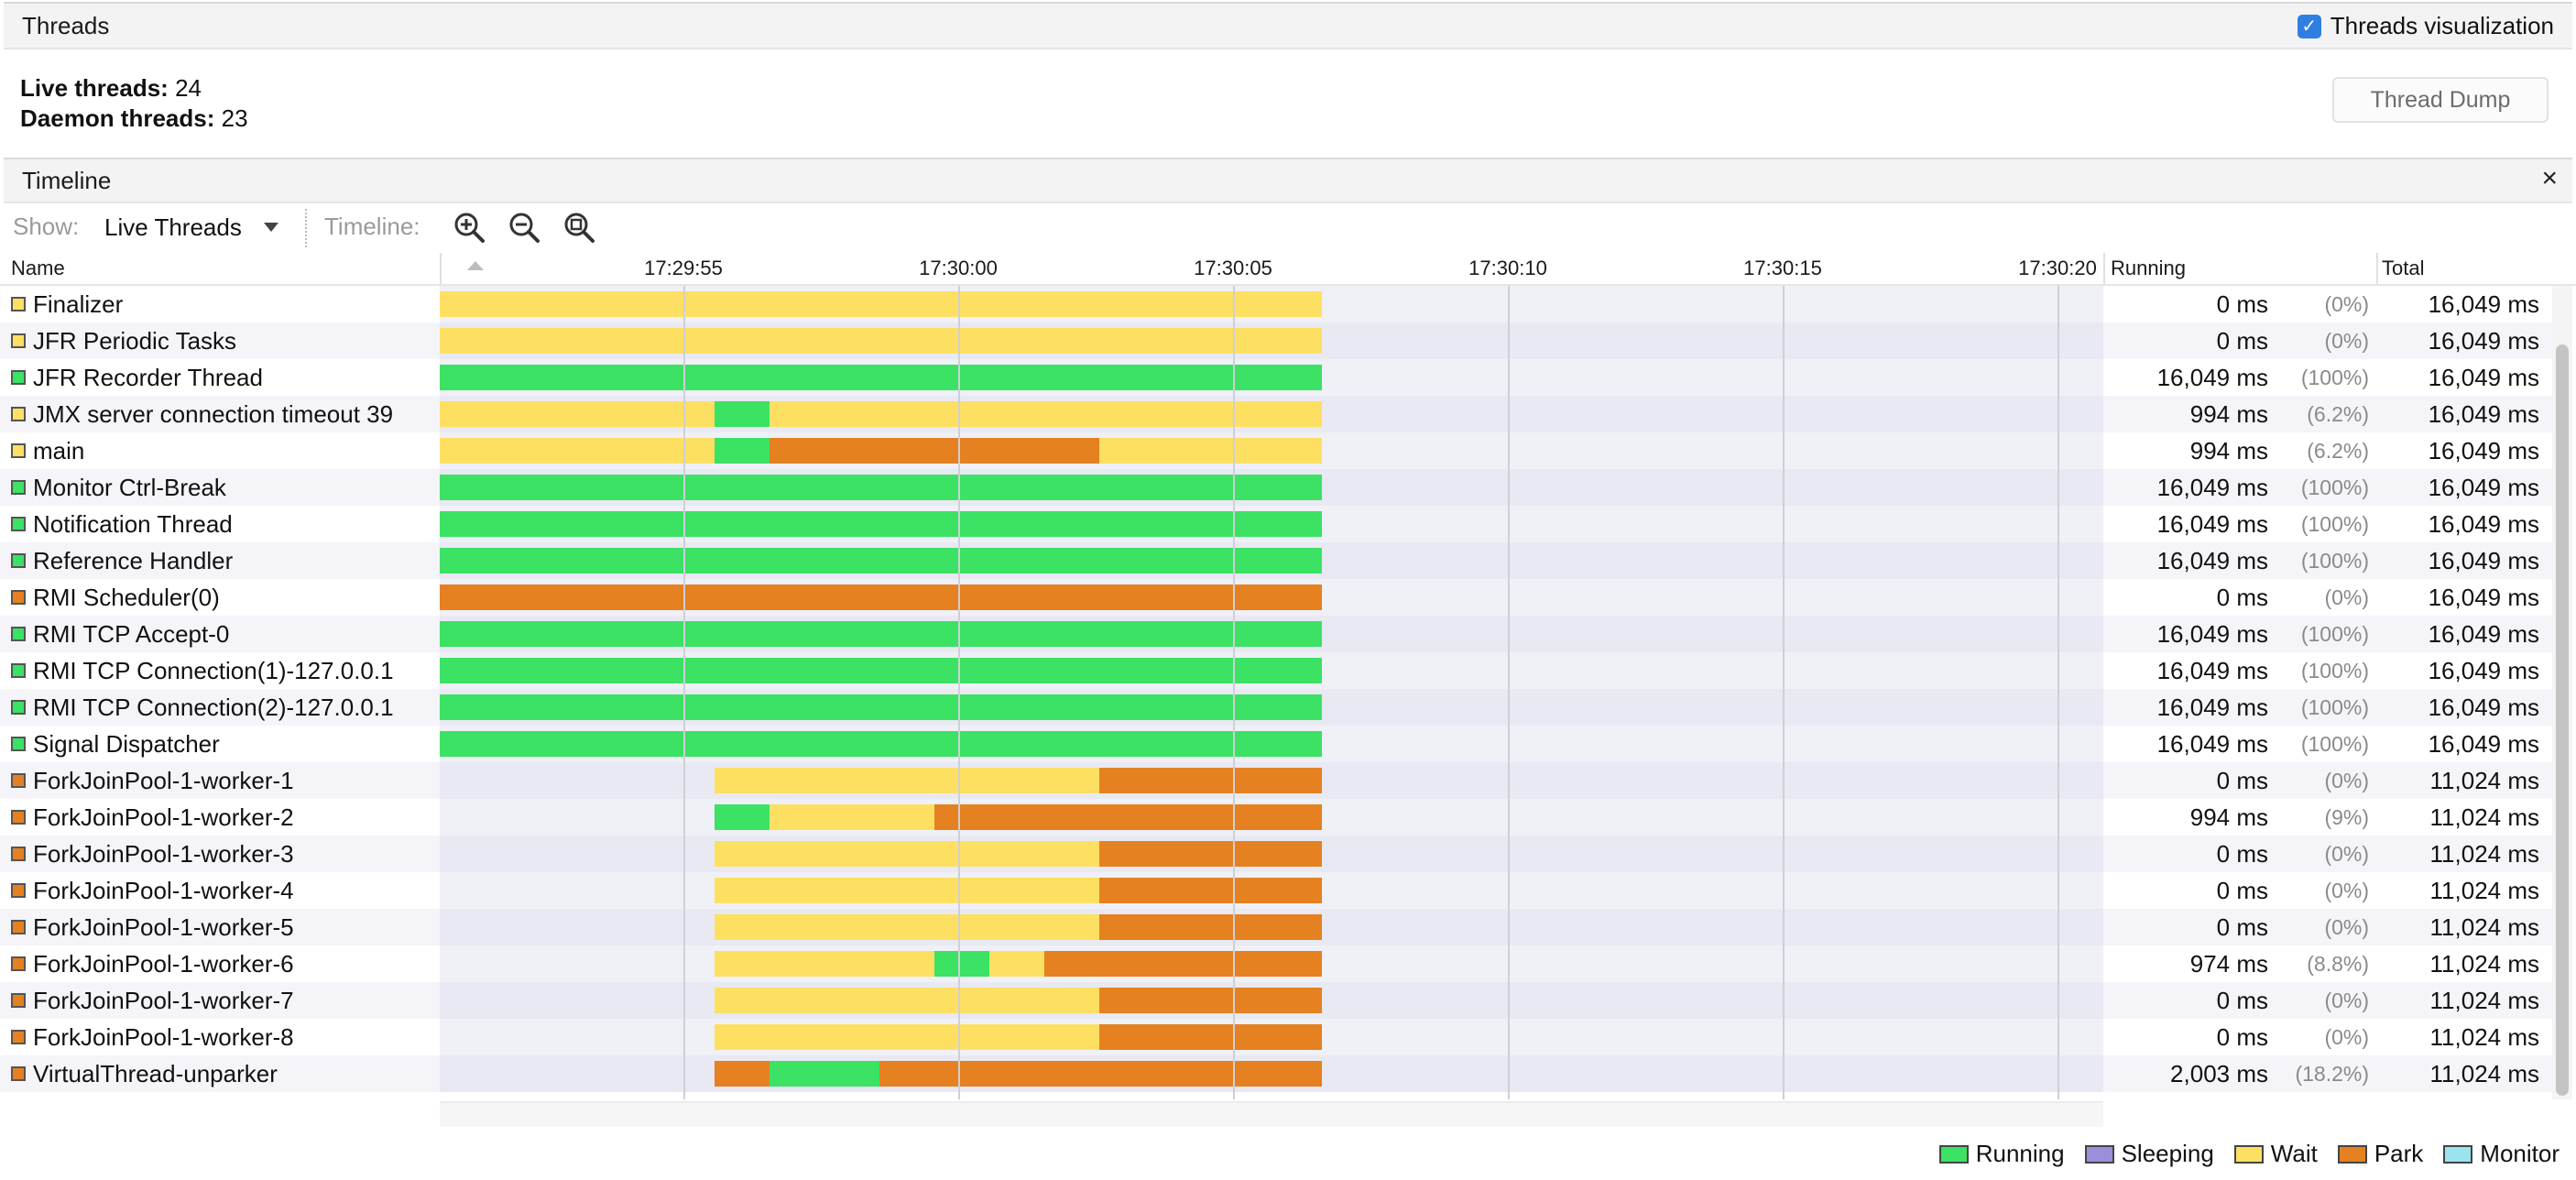 The height and width of the screenshot is (1180, 2576). I want to click on running-time: 974 ms, so click(2228, 963).